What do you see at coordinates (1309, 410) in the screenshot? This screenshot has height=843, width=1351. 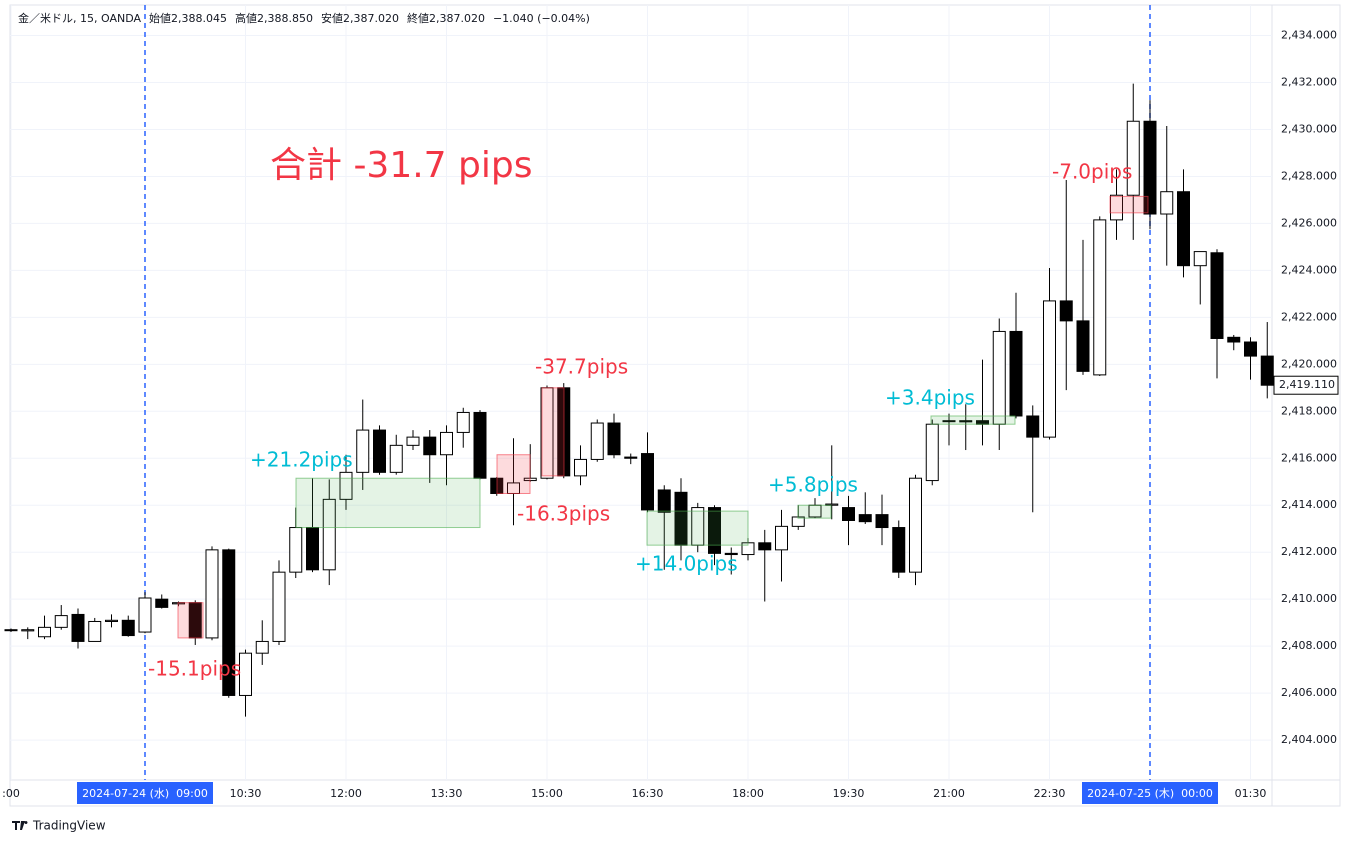 I see `y-tick-label: 2,418.000` at bounding box center [1309, 410].